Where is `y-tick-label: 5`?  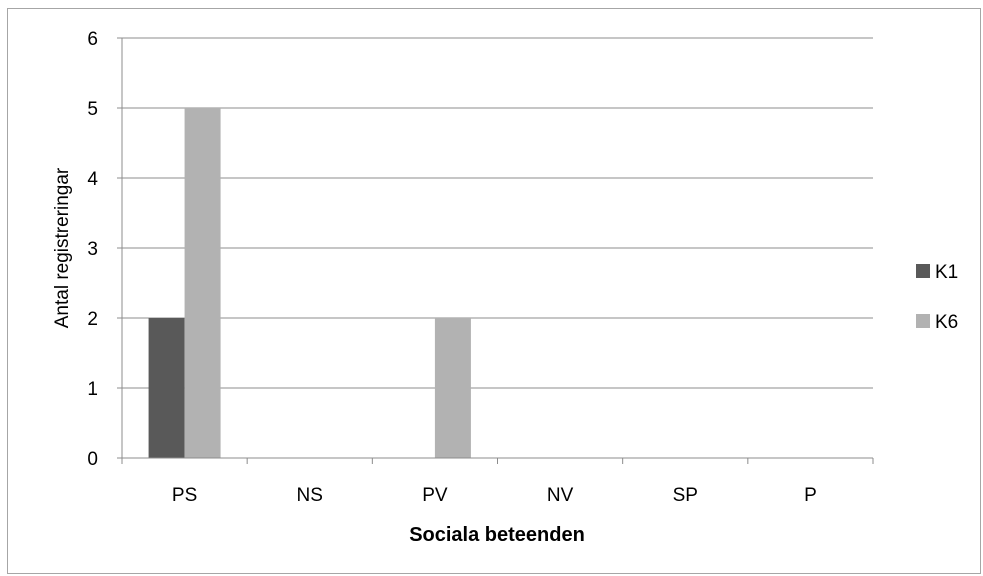 y-tick-label: 5 is located at coordinates (92, 109).